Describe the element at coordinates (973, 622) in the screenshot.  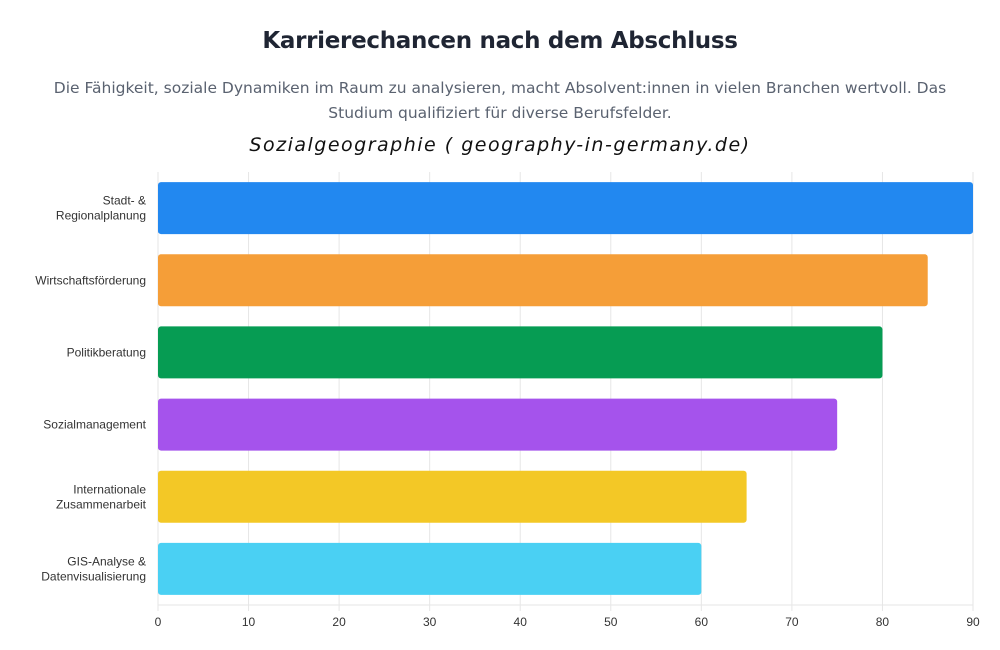
I see `x-tick-label: 90` at that location.